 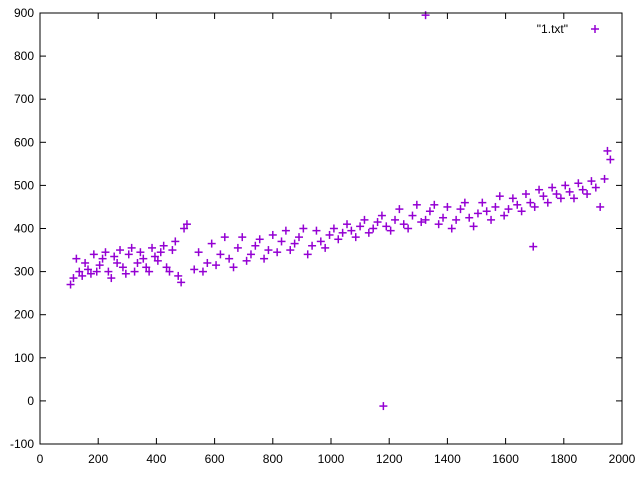 What do you see at coordinates (215, 459) in the screenshot?
I see `x-tick-label: 600` at bounding box center [215, 459].